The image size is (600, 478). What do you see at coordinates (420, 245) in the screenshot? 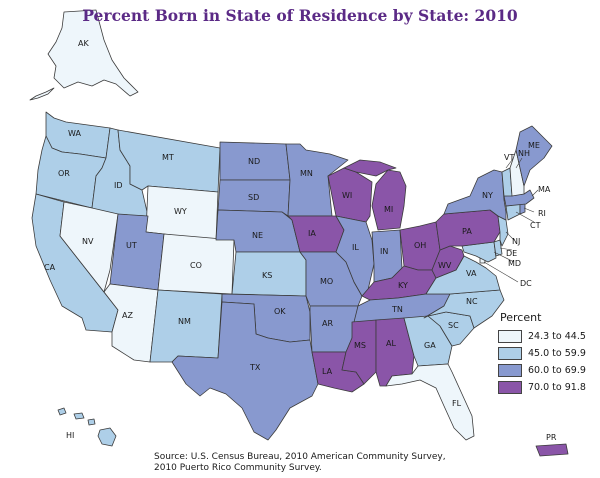
I see `label-OH: OH` at bounding box center [420, 245].